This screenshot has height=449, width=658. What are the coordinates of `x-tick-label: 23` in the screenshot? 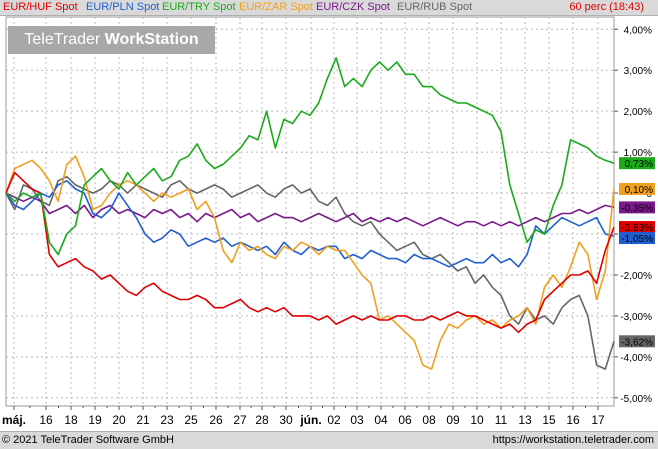 It's located at (167, 420).